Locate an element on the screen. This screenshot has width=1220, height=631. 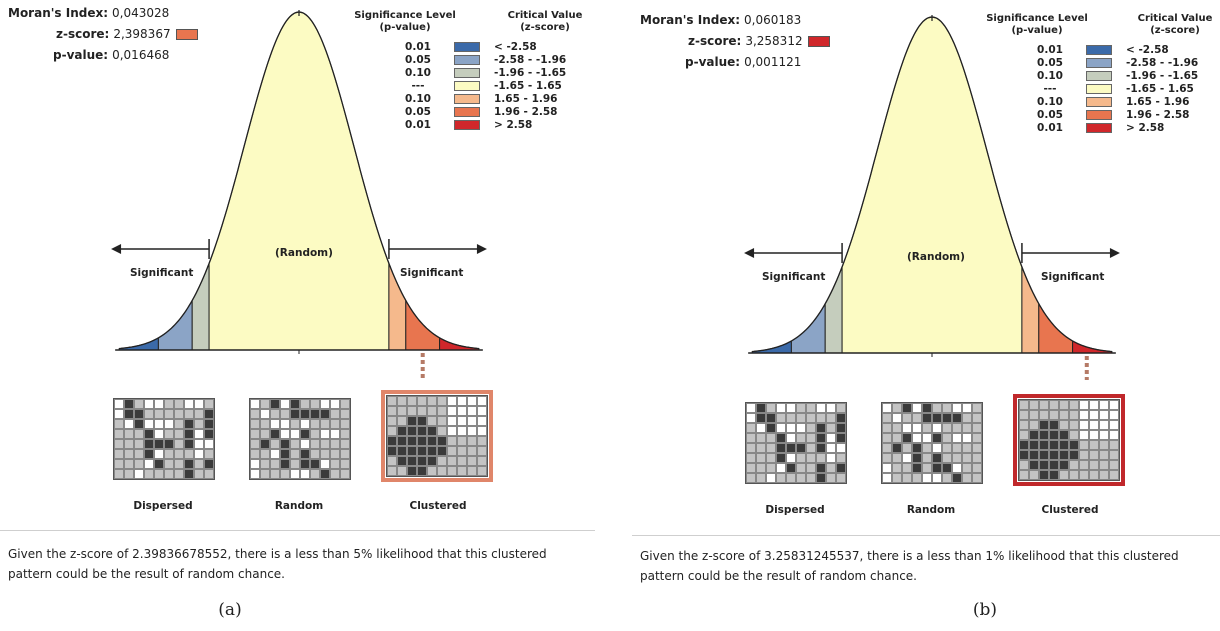
z-score-swatch is located at coordinates (818, 41).